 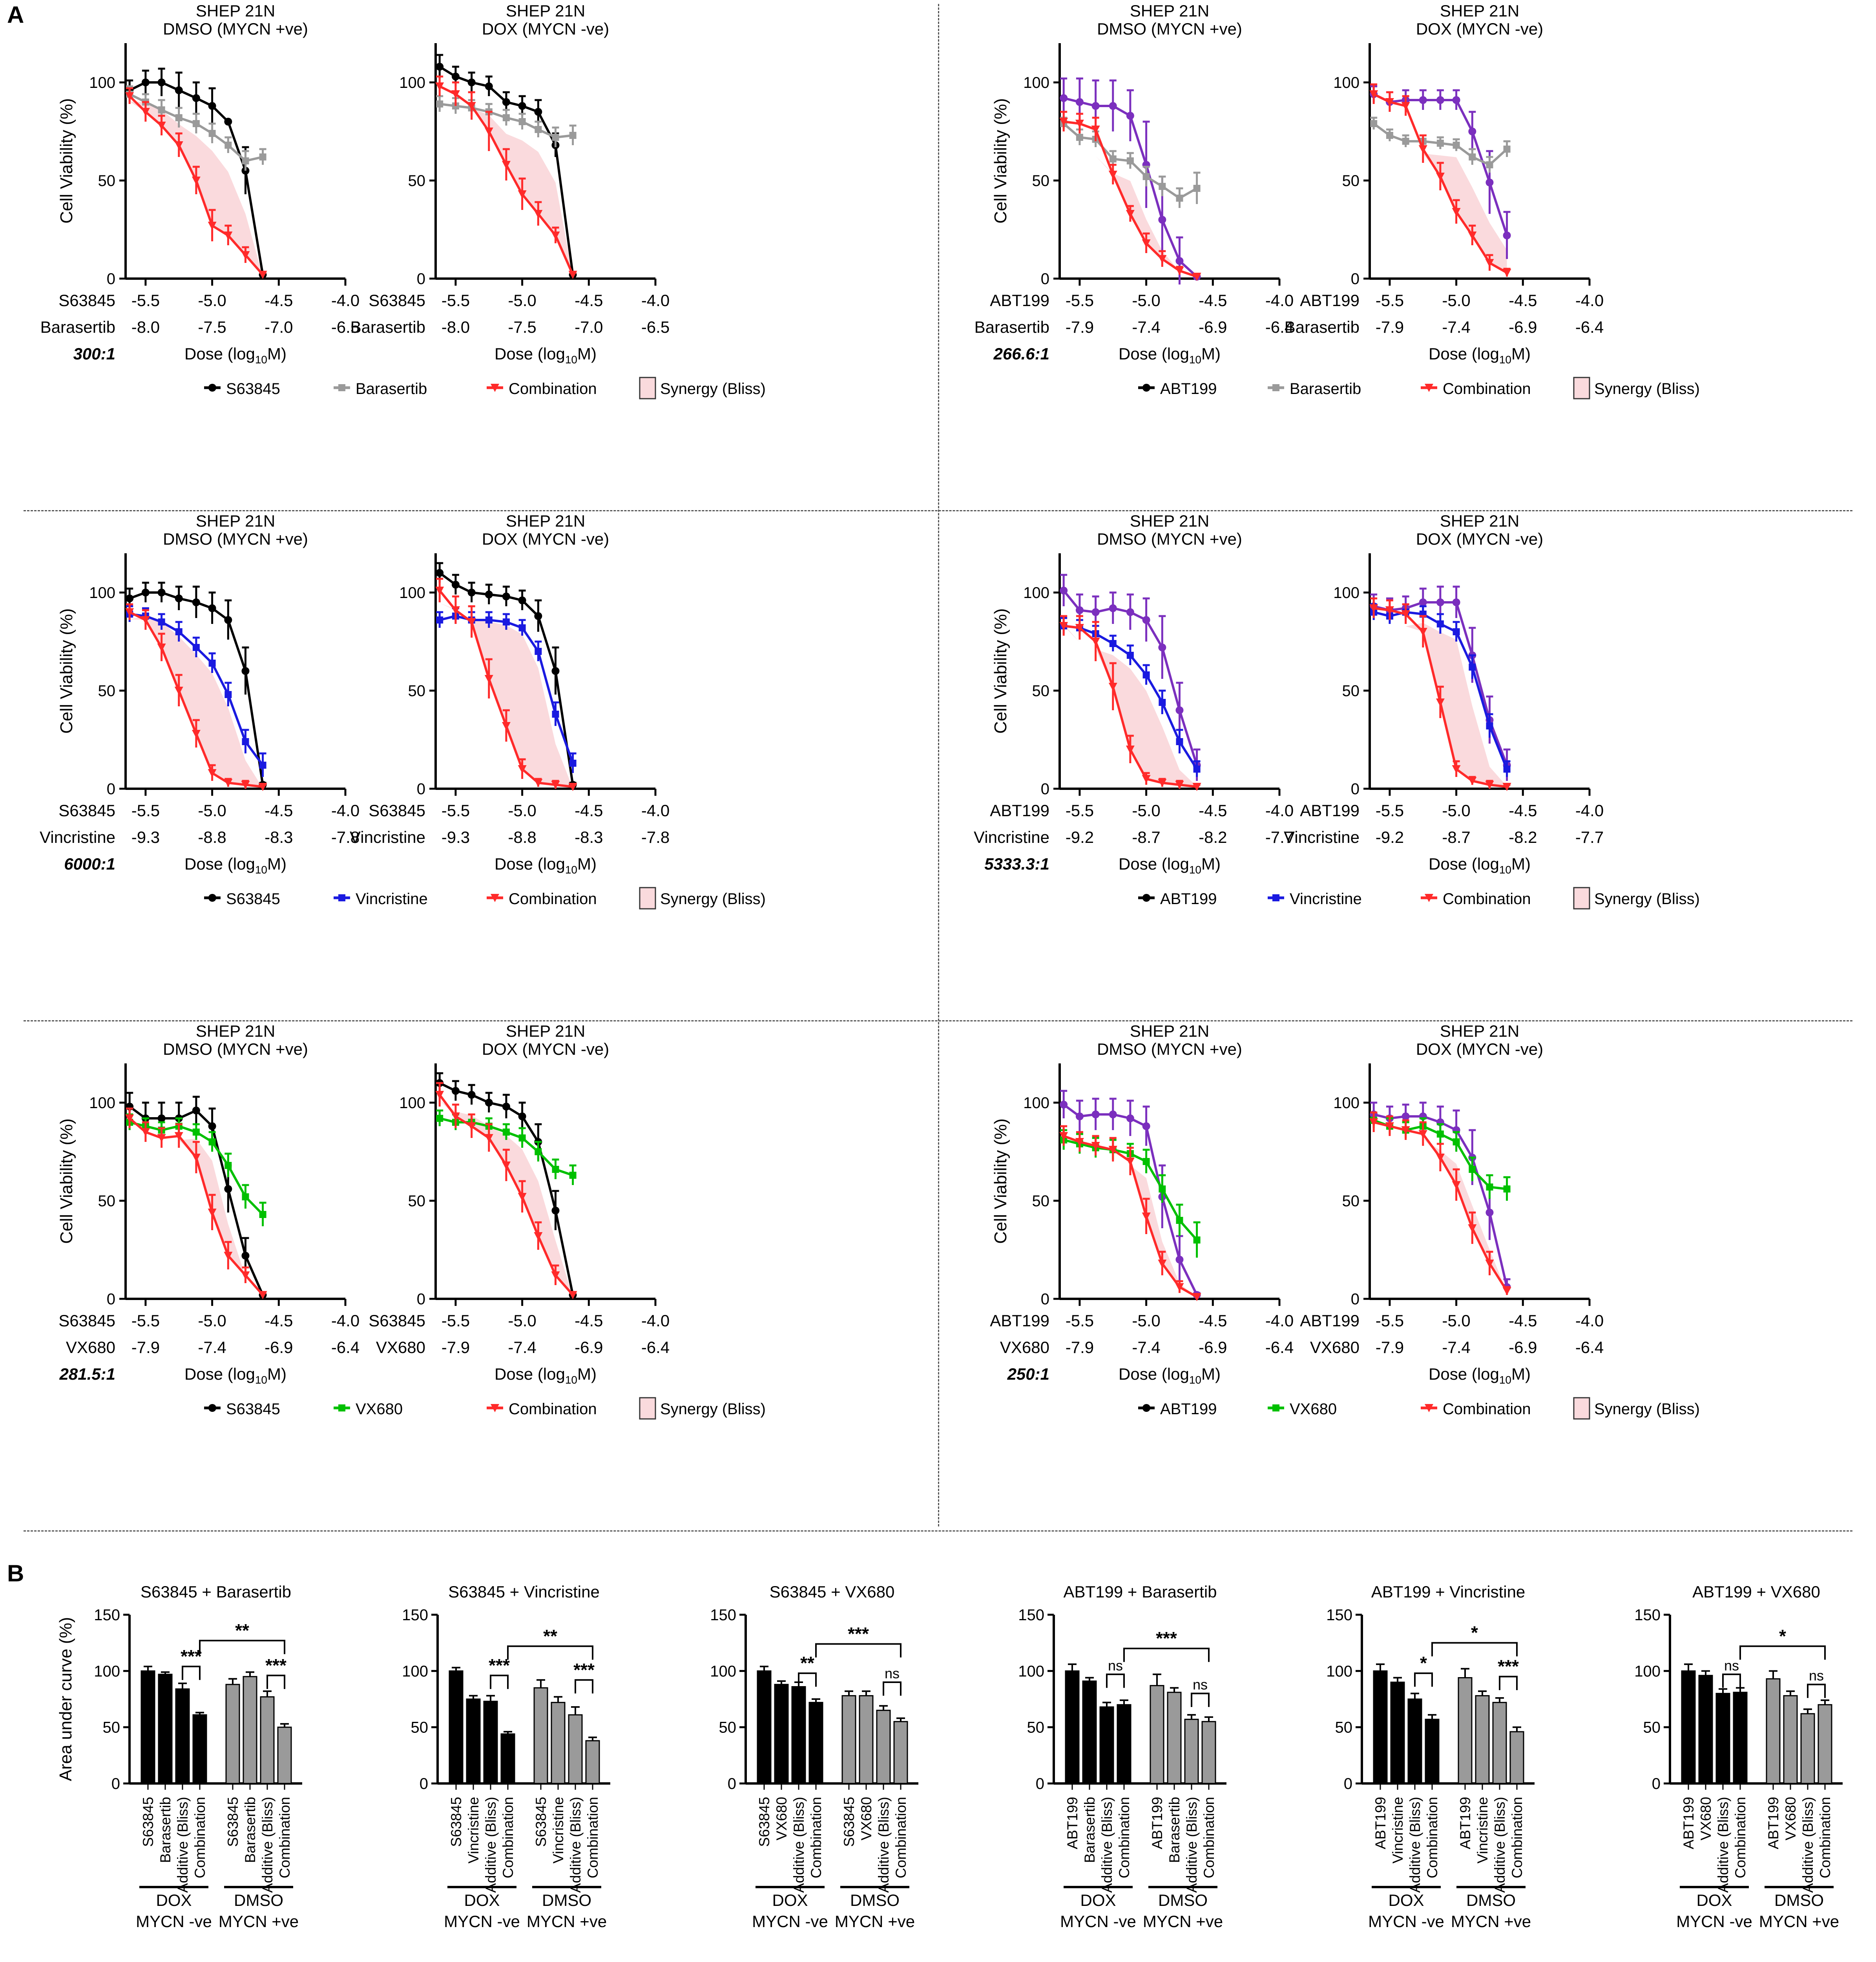 I want to click on legend-label: Vincristine, so click(x=1326, y=899).